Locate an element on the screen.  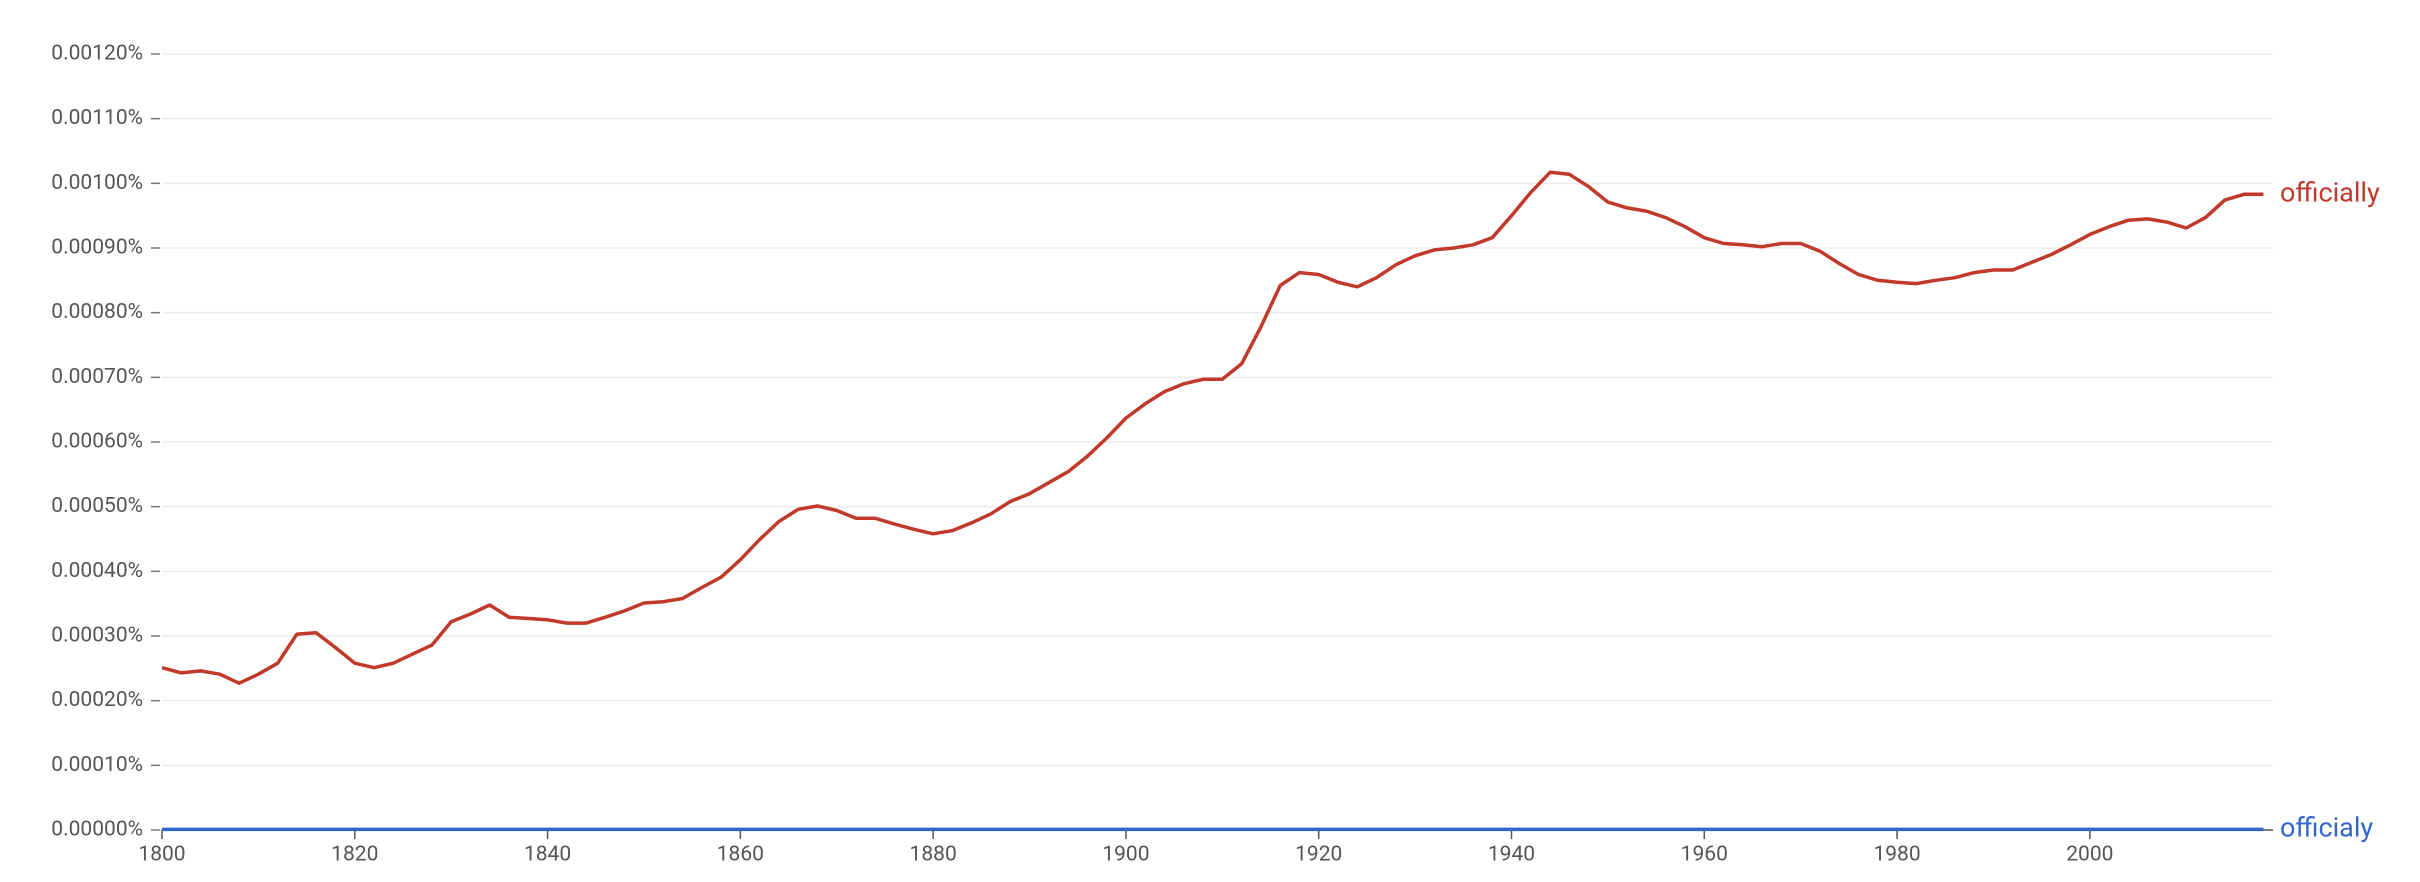
x-tick-label: 1920 is located at coordinates (1318, 855).